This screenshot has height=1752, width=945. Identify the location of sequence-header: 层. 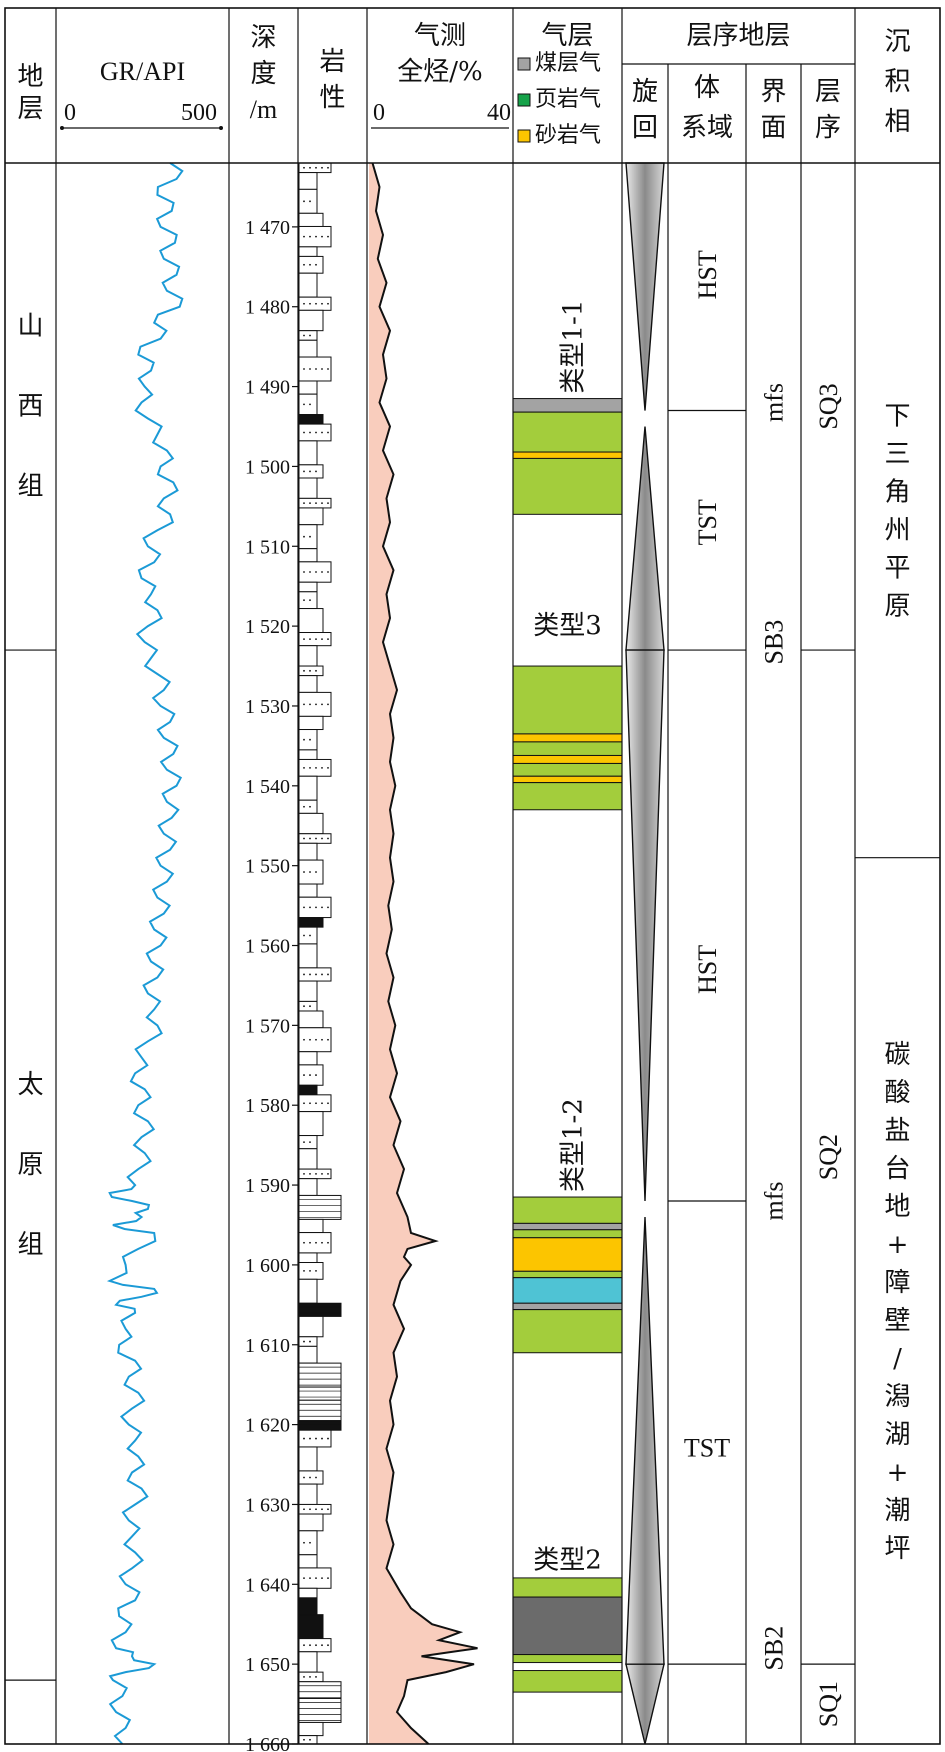
(828, 92).